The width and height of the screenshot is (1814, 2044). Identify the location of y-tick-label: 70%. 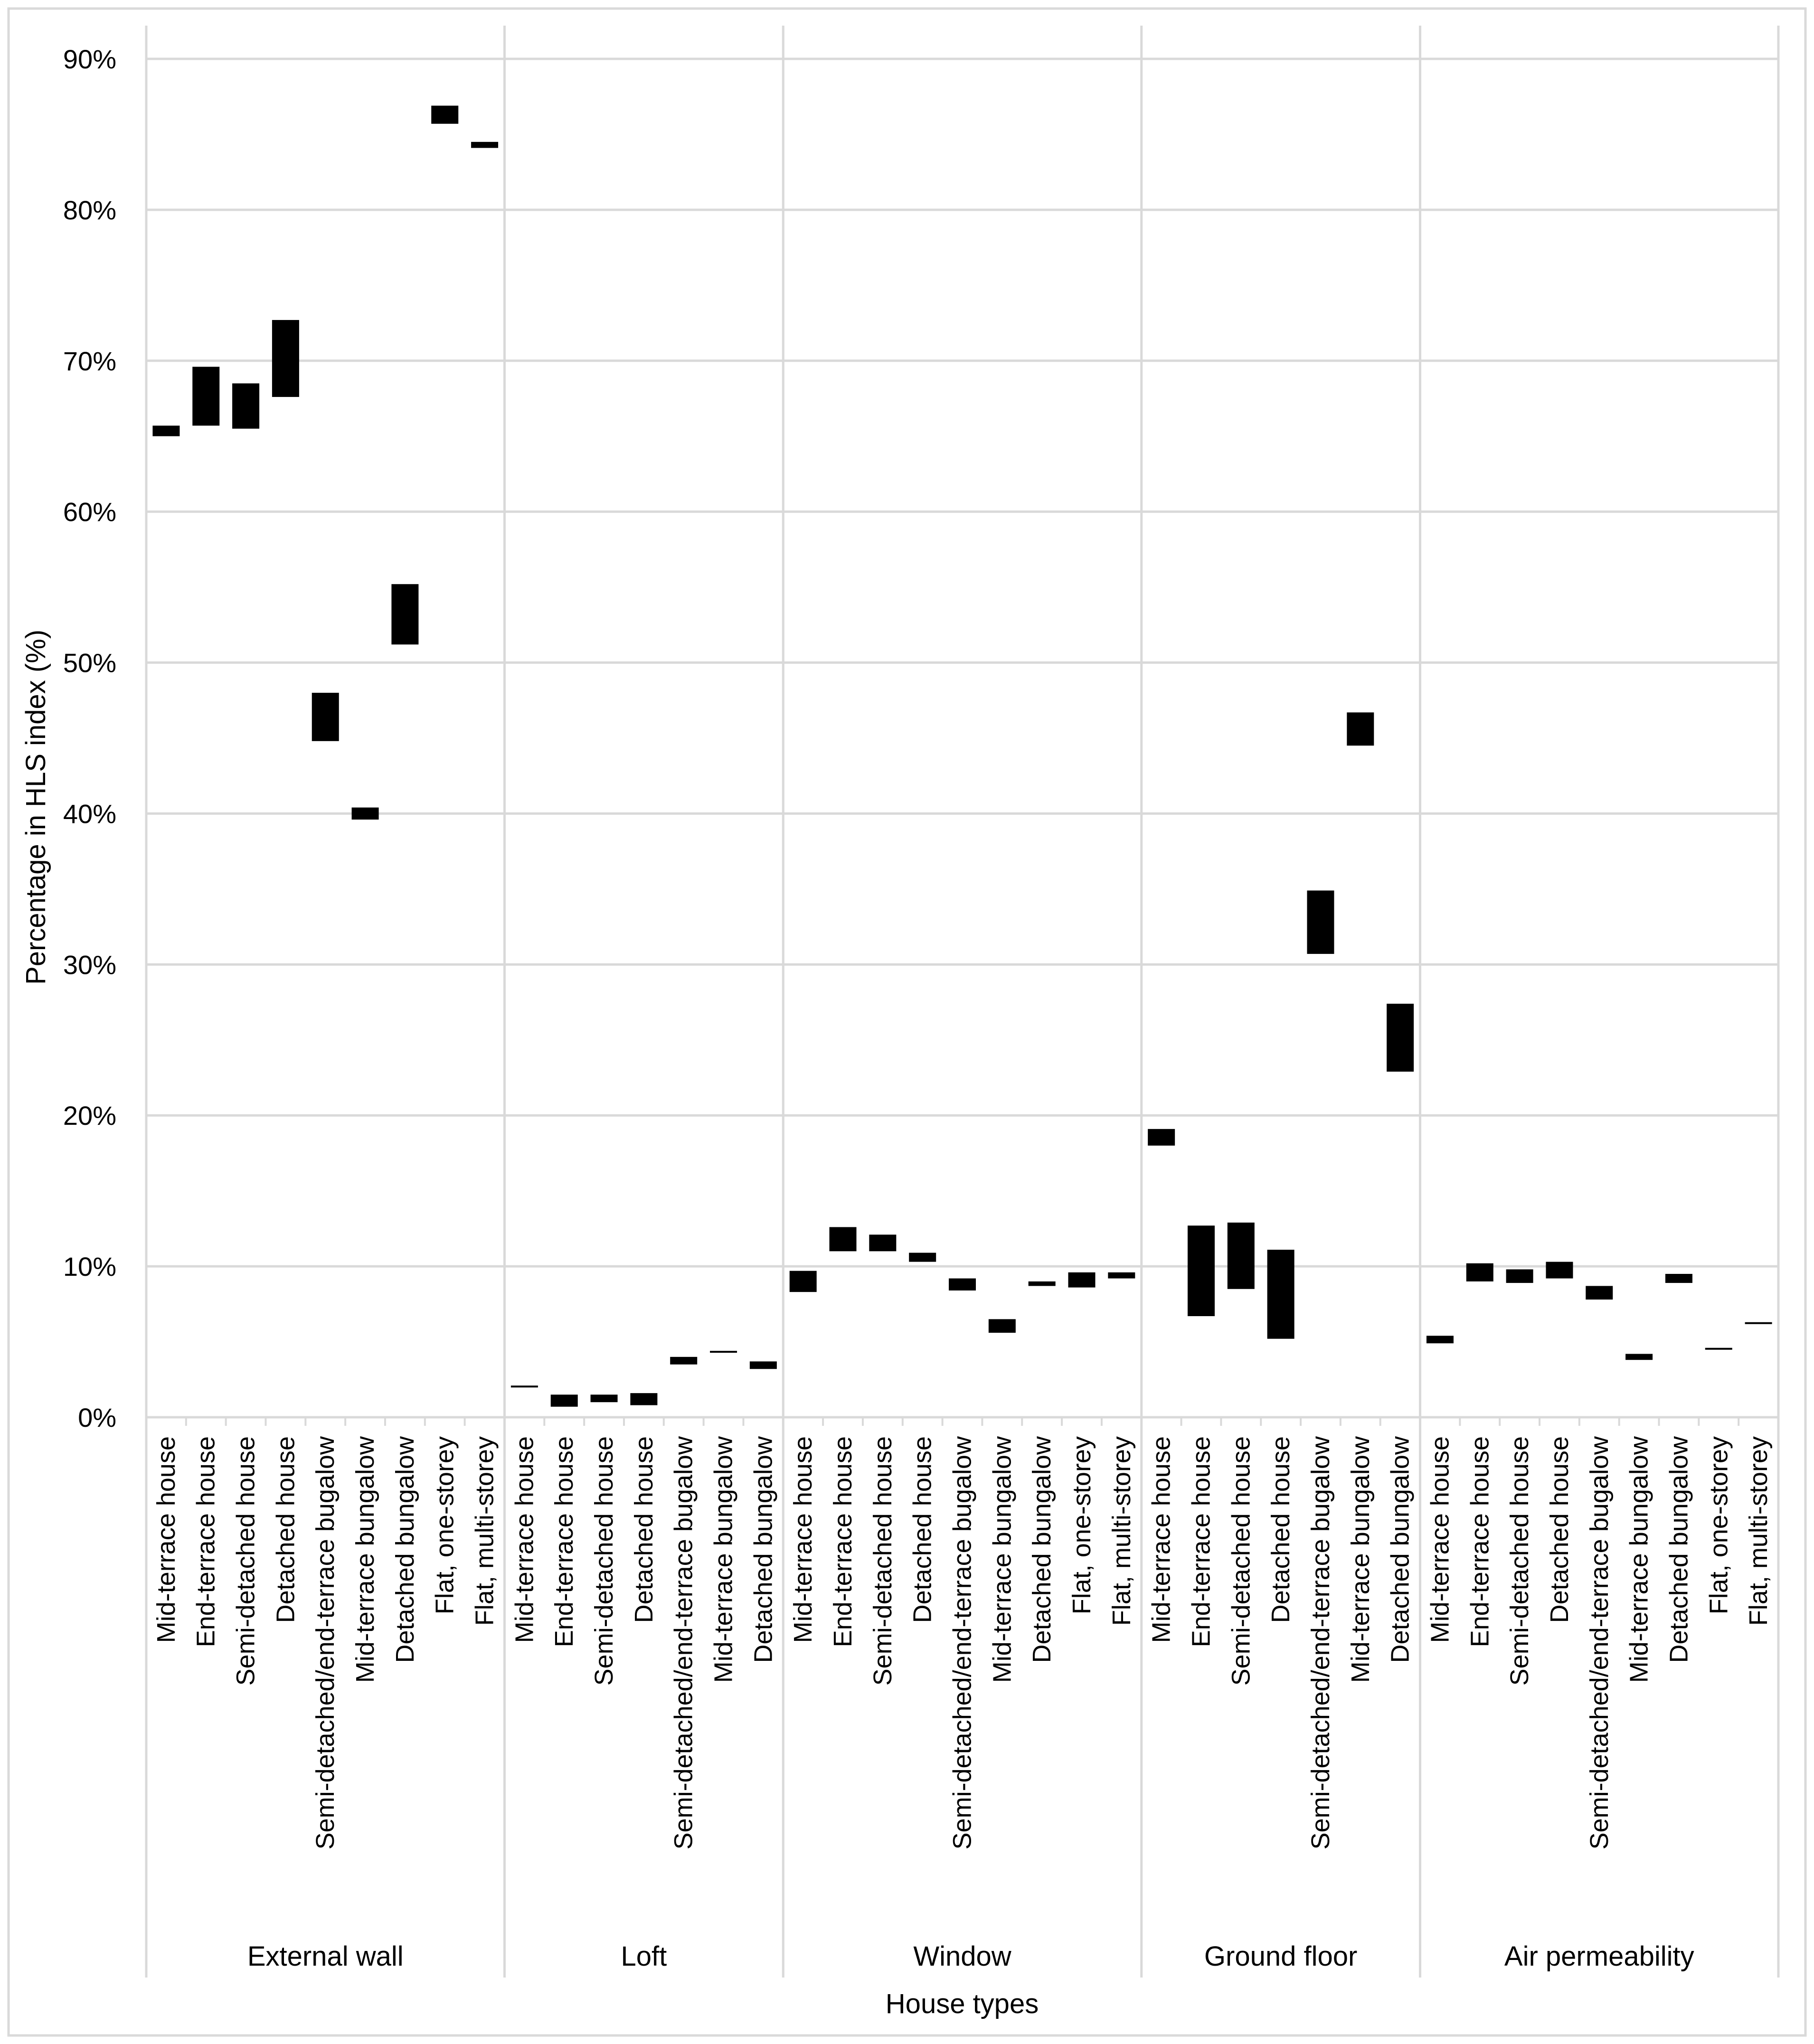
(90, 361).